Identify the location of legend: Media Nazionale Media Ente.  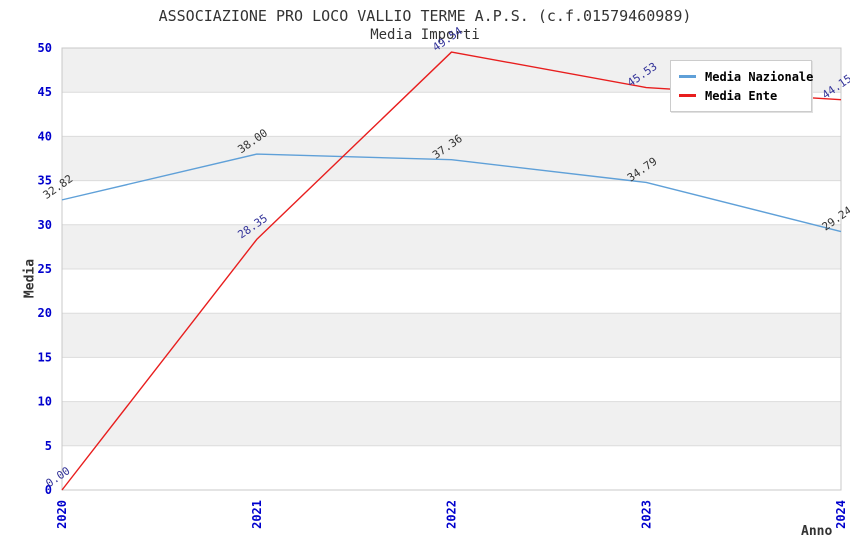
(741, 86).